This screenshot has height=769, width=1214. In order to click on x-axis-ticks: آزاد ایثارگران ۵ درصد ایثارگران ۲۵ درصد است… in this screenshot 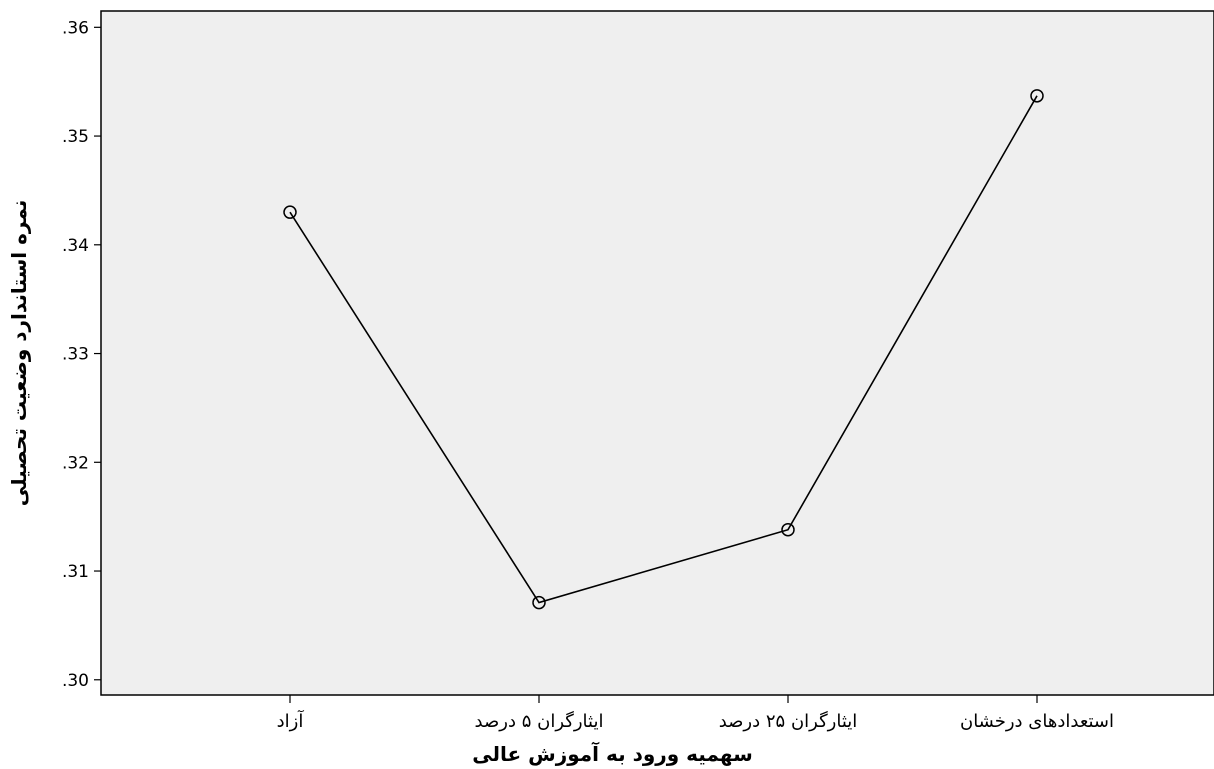, I will do `click(695, 713)`.